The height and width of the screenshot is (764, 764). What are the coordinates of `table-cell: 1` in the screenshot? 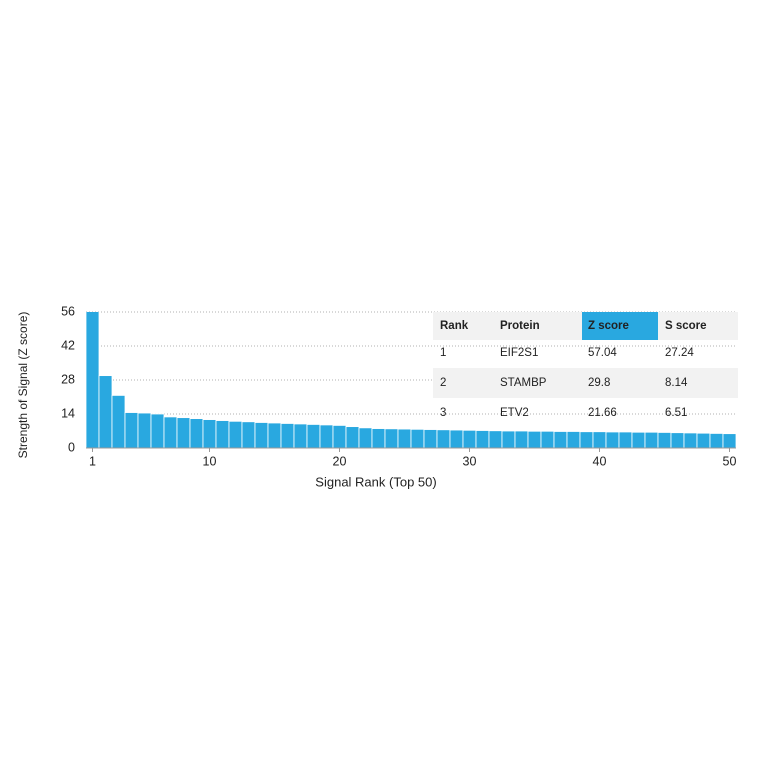 It's located at (443, 353).